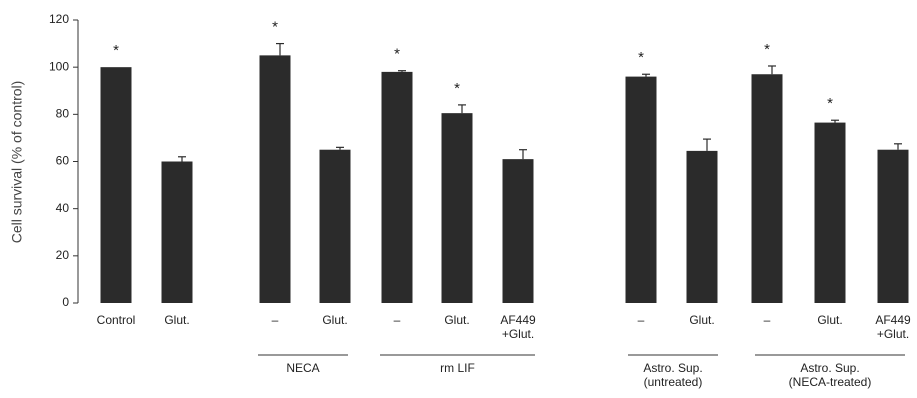 The width and height of the screenshot is (917, 398). I want to click on y-axis-title: Cell survival (% of control), so click(17, 162).